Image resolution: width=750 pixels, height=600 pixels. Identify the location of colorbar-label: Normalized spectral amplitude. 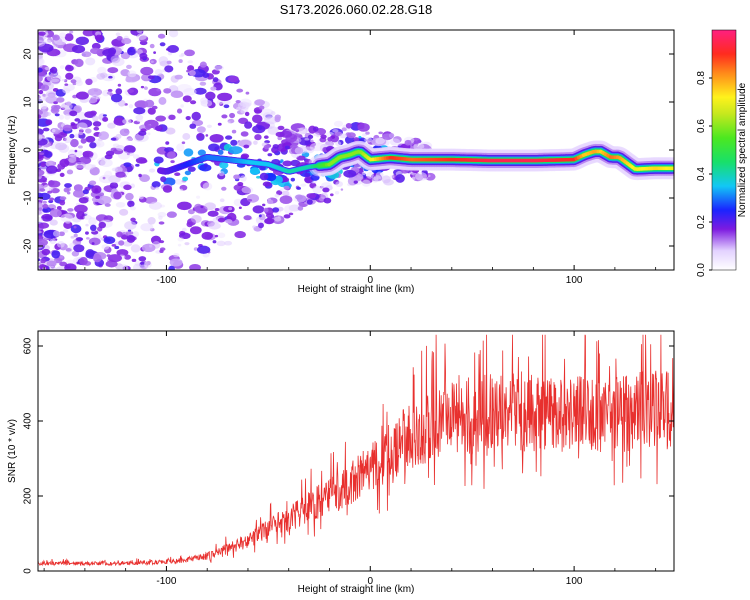
(742, 149).